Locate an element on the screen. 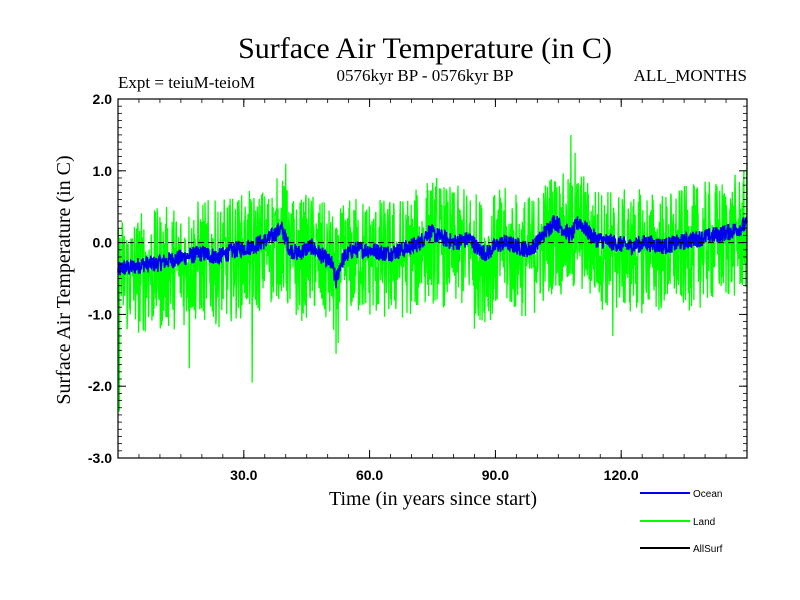  y-axis-label: Surface Air Temperature (in C) is located at coordinates (64, 279).